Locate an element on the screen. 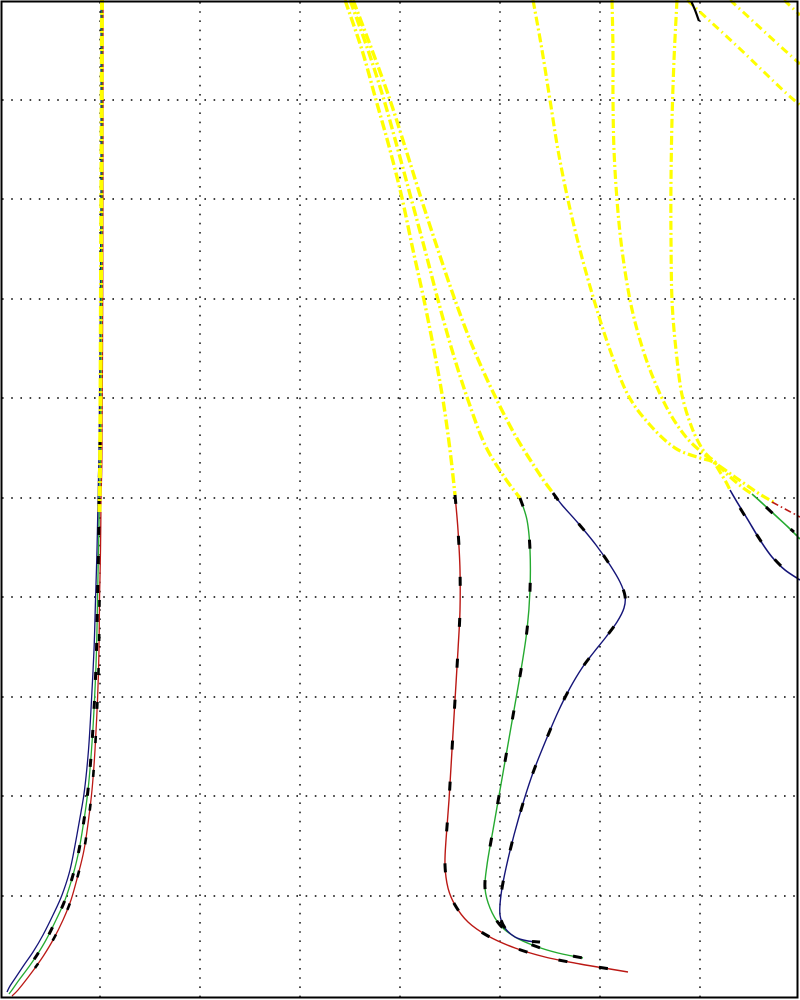  series-mid-blue-lower is located at coordinates (563, 717).